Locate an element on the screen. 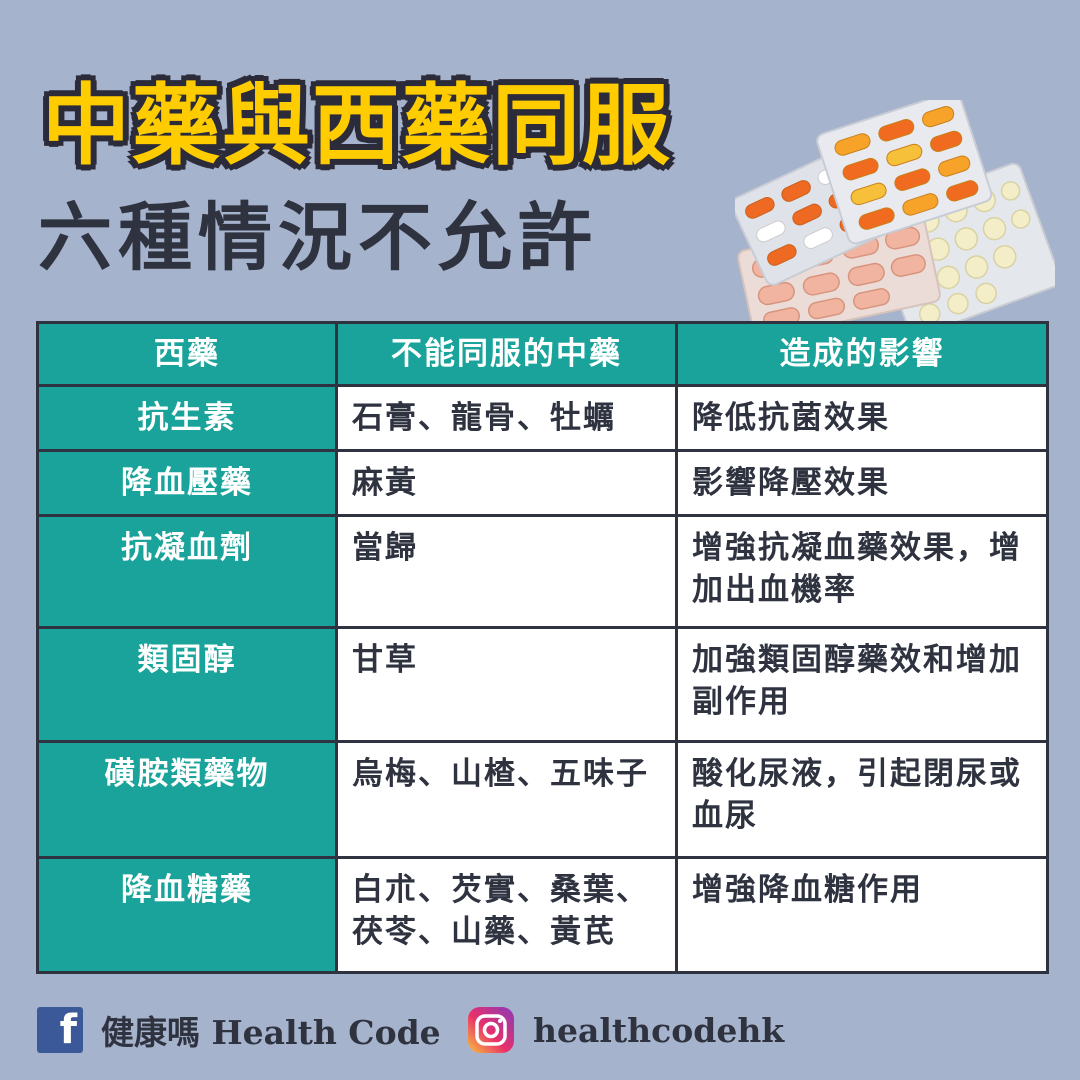 This screenshot has width=1080, height=1080. chinese-medicine-cell: 烏梅、山楂、五味子 is located at coordinates (506, 799).